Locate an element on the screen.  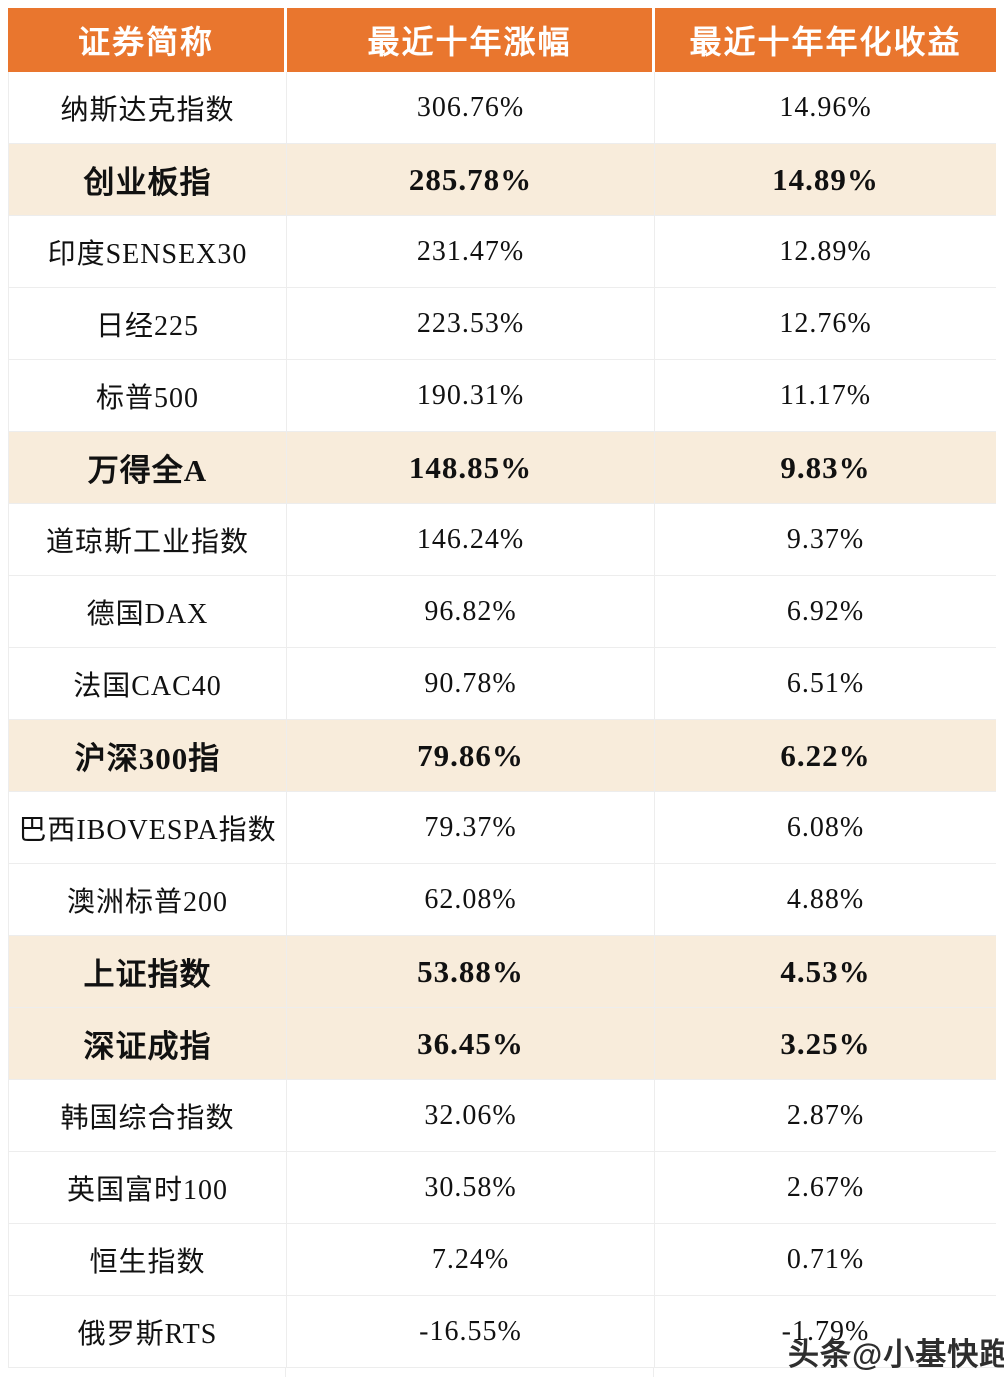
ten-year-gain-cell: 285.78% is located at coordinates (471, 179).